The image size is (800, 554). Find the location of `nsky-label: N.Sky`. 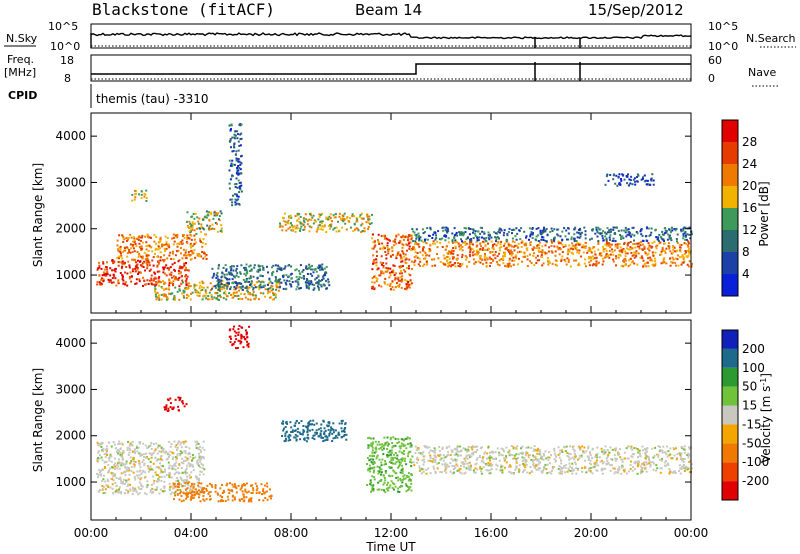

nsky-label: N.Sky is located at coordinates (22, 38).